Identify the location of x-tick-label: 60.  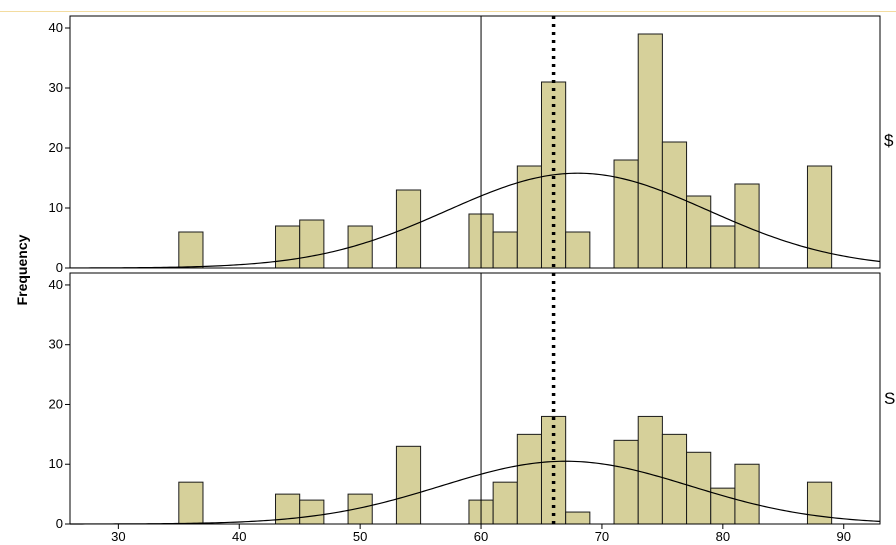
(481, 536).